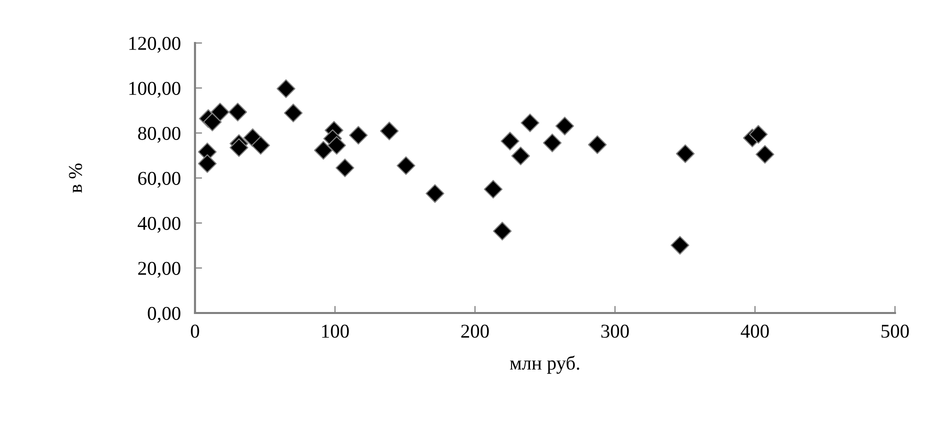 The width and height of the screenshot is (933, 437). Describe the element at coordinates (159, 224) in the screenshot. I see `y-tick-label: 40,00` at that location.